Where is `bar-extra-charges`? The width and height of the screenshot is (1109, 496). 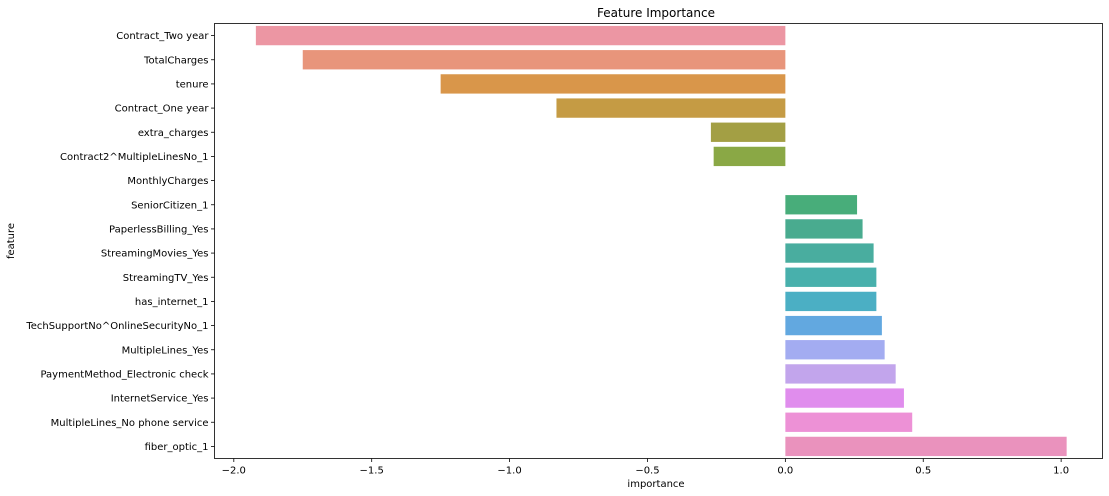 bar-extra-charges is located at coordinates (748, 132).